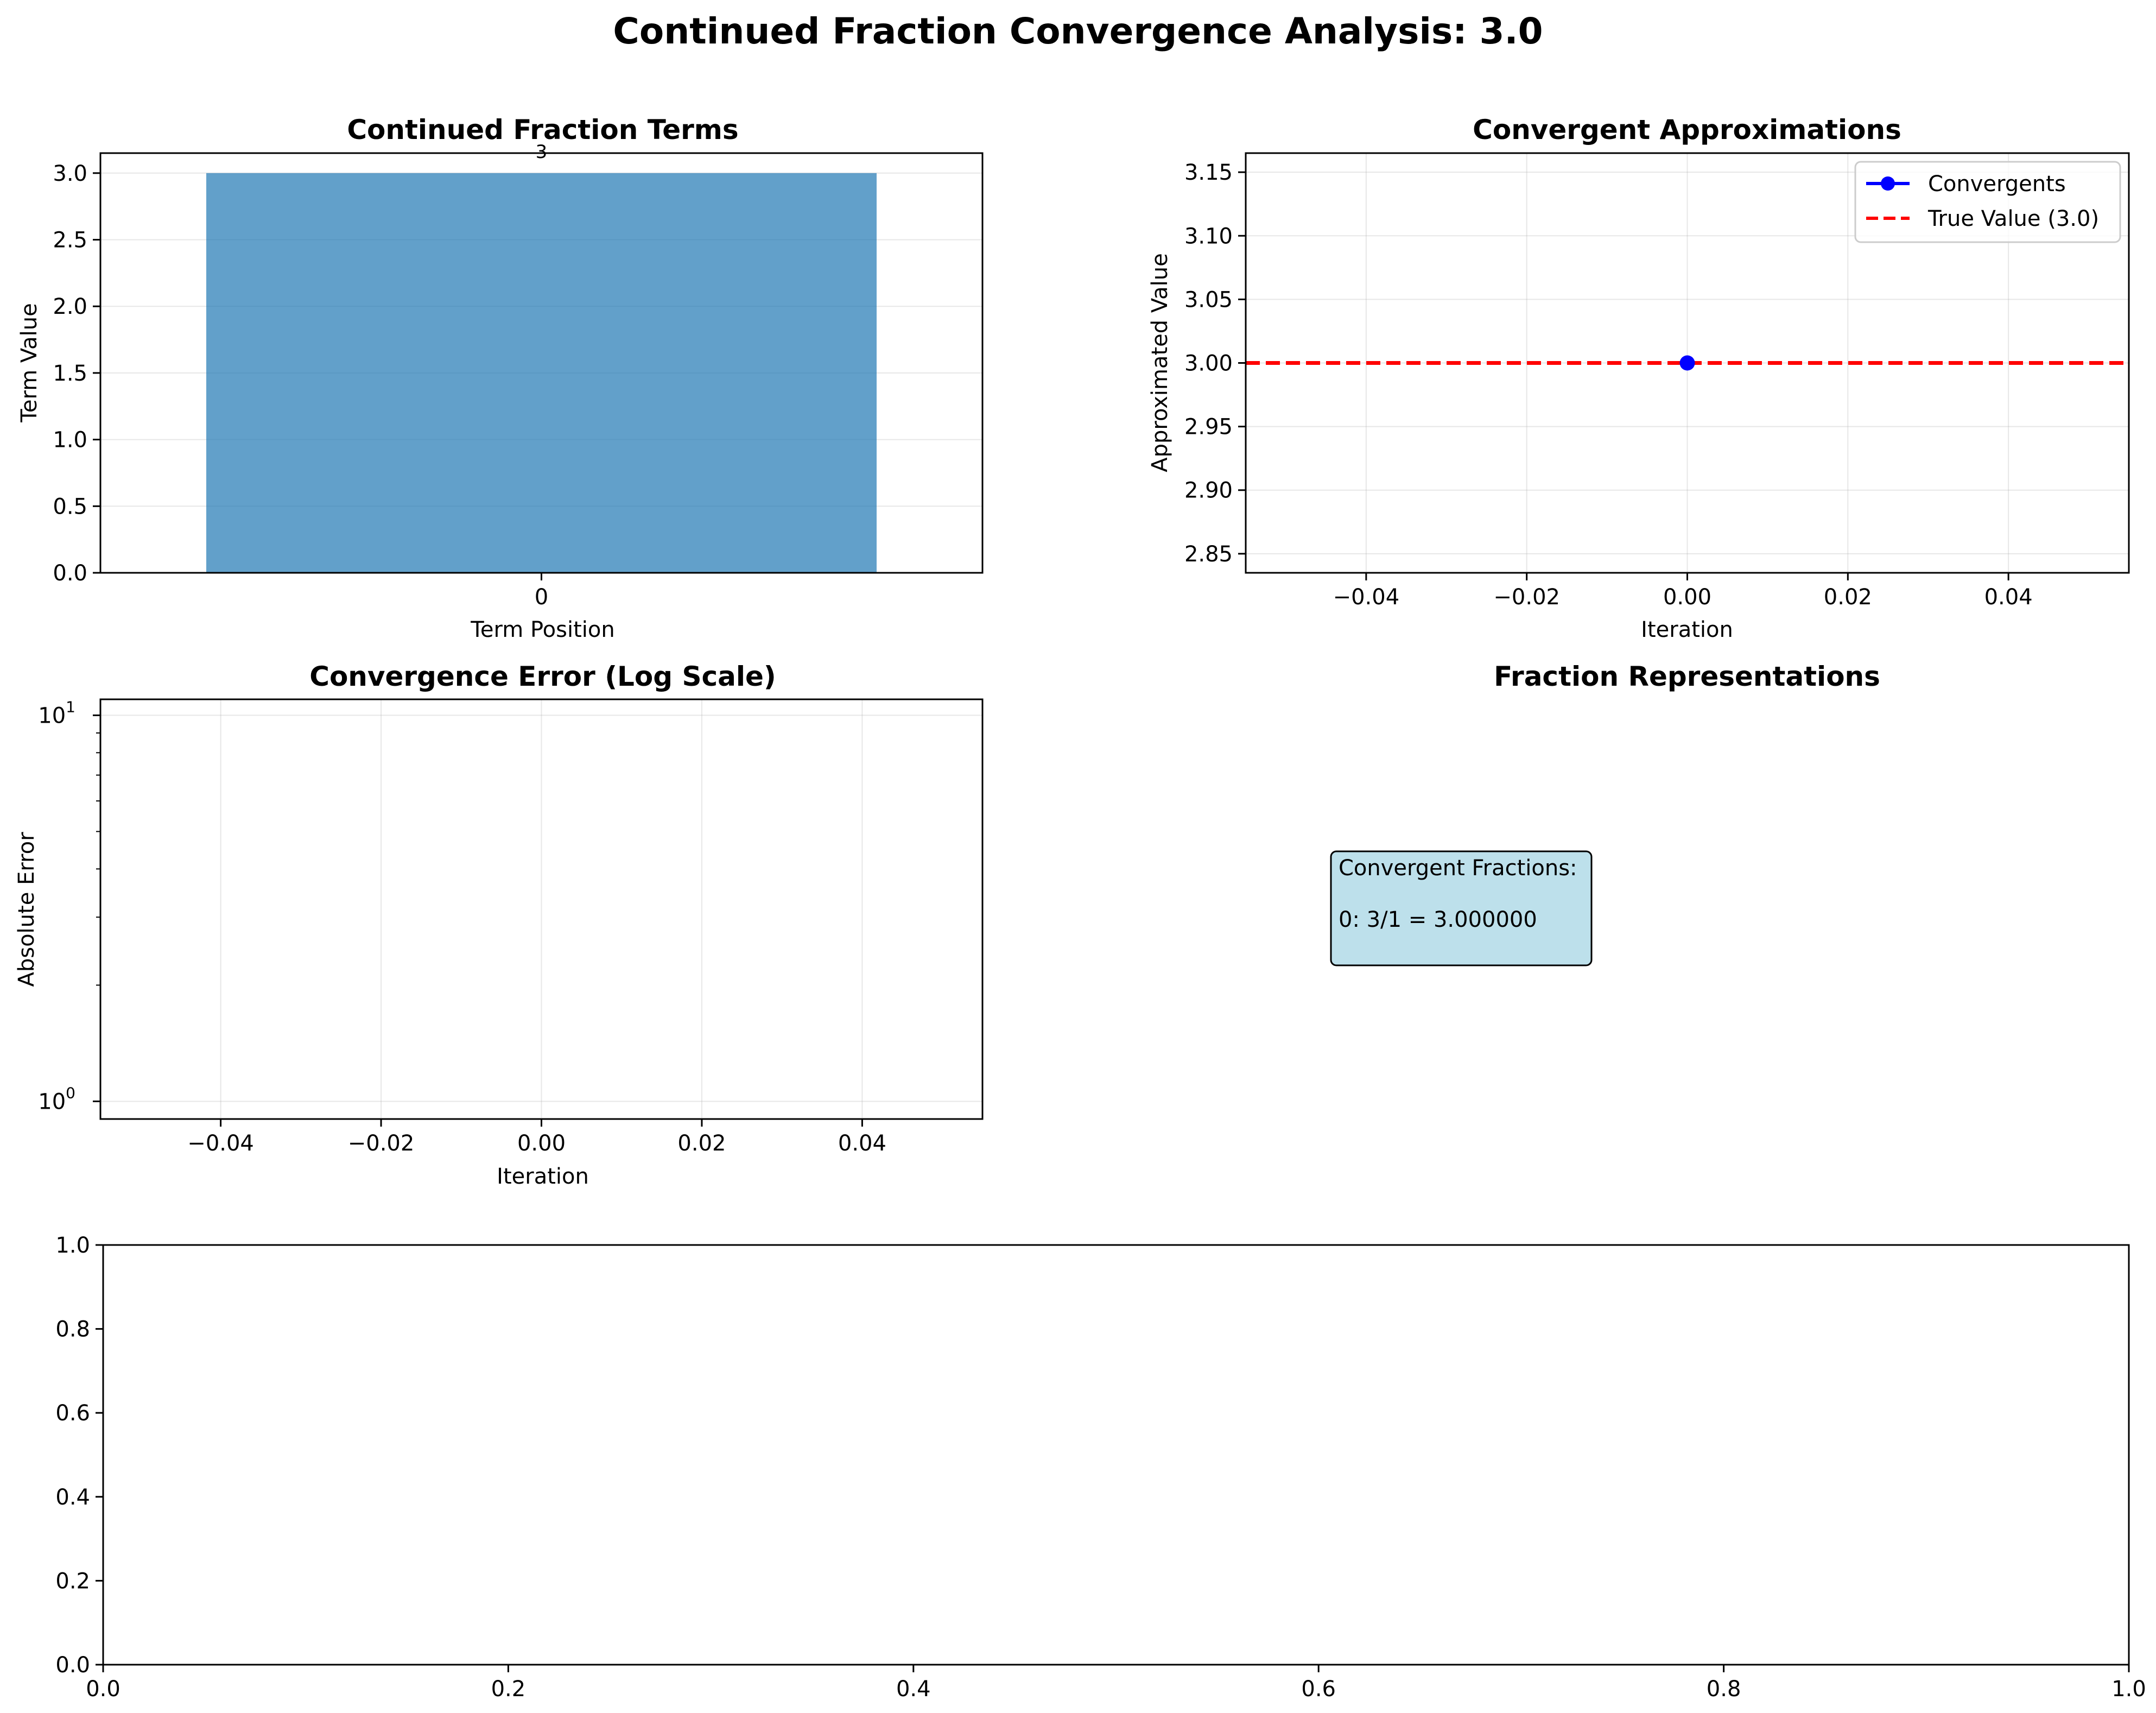 The width and height of the screenshot is (2156, 1713). What do you see at coordinates (542, 677) in the screenshot?
I see `error-chart-title: Convergence Error (Log Scale)` at bounding box center [542, 677].